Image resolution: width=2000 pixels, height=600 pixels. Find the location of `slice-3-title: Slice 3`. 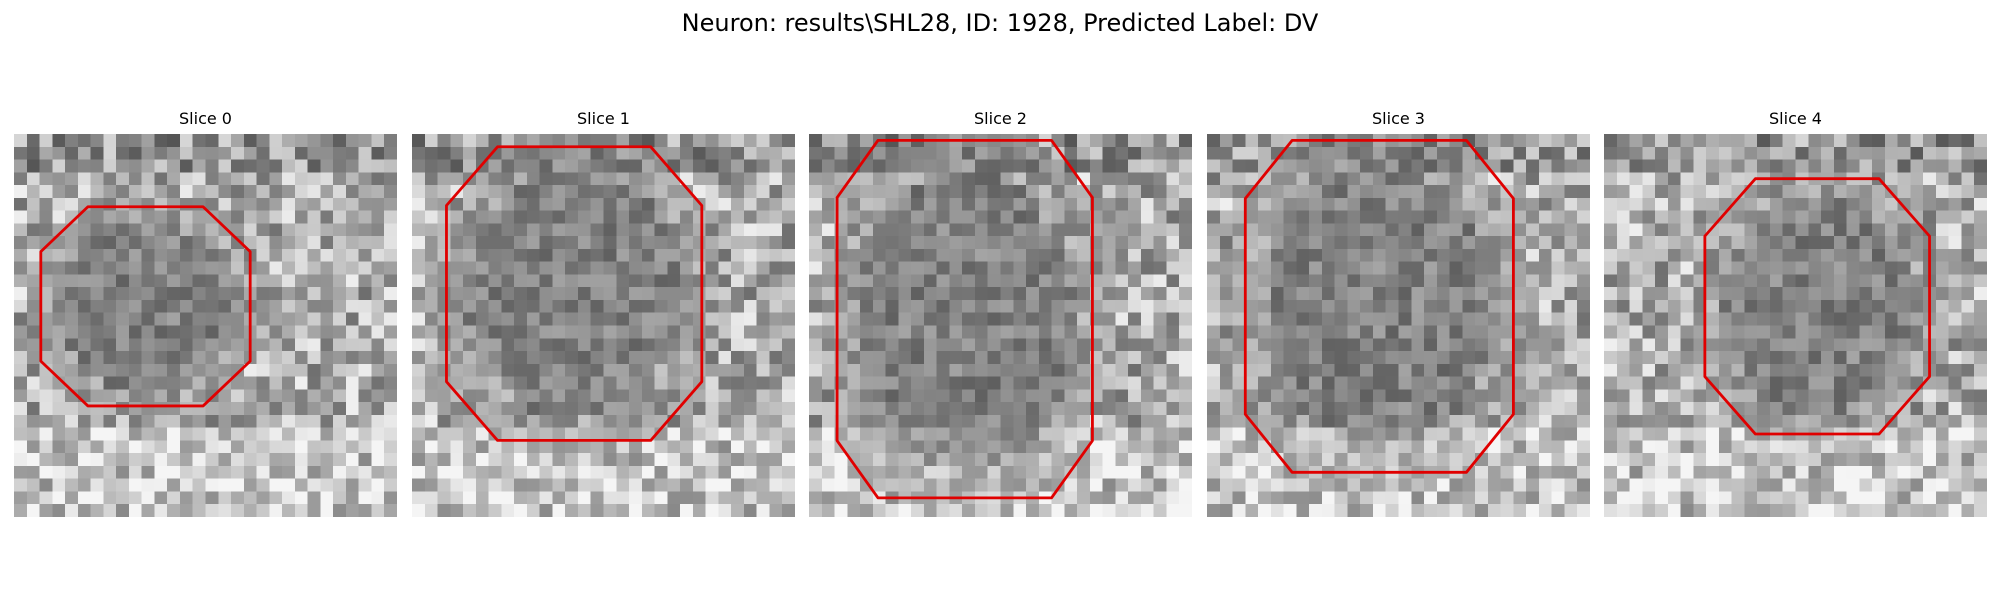

slice-3-title: Slice 3 is located at coordinates (1398, 118).